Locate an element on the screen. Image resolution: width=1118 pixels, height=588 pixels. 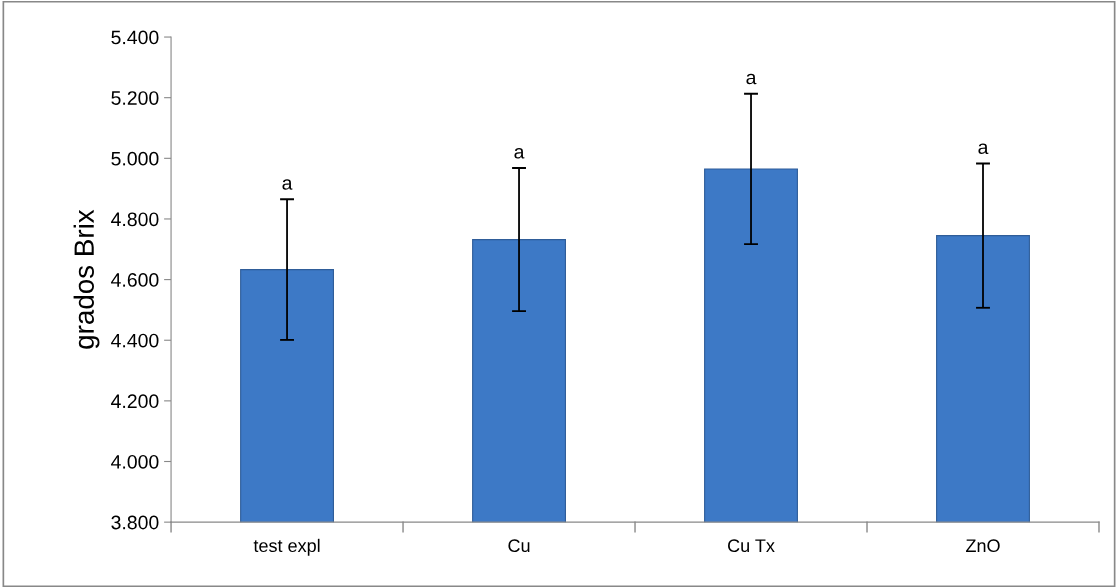
x-tick-label: test expl is located at coordinates (286, 547).